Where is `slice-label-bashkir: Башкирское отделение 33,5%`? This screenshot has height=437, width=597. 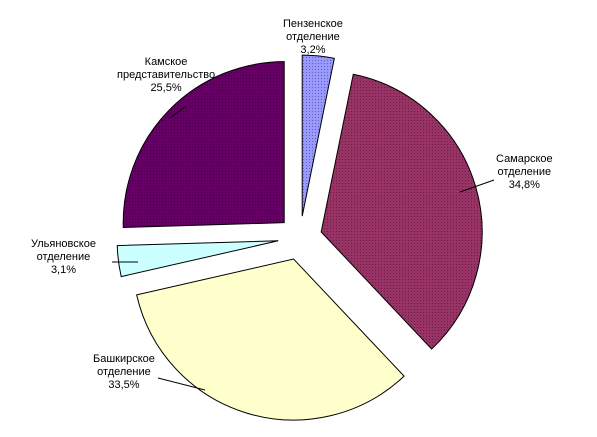
slice-label-bashkir: Башкирское отделение 33,5% is located at coordinates (124, 372).